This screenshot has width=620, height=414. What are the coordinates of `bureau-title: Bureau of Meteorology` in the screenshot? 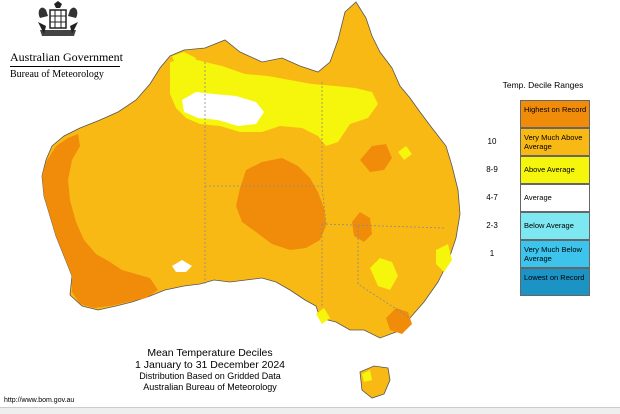 It's located at (57, 74).